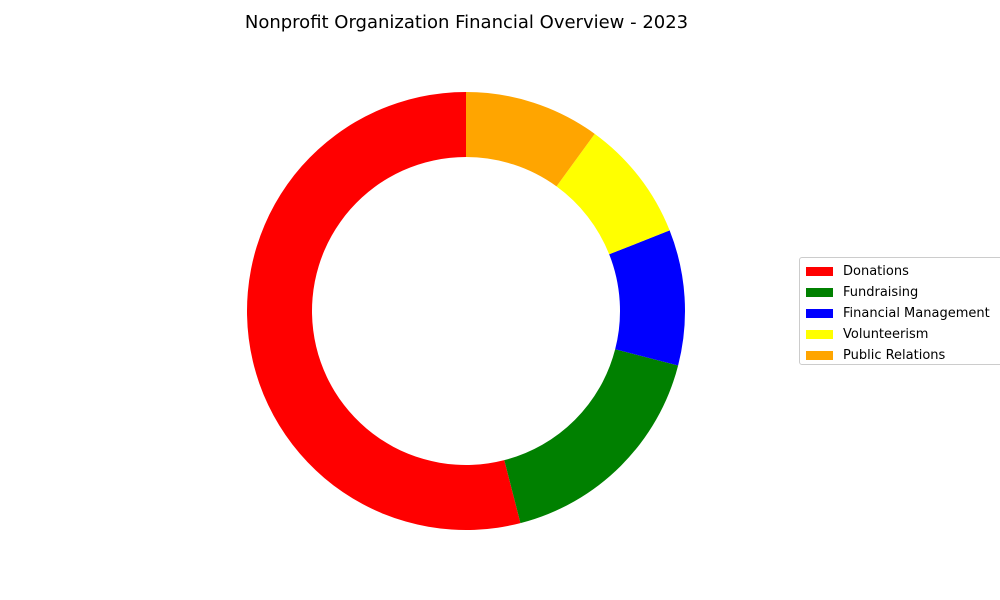 The width and height of the screenshot is (1000, 600). What do you see at coordinates (894, 355) in the screenshot?
I see `legend-label: Public Relations` at bounding box center [894, 355].